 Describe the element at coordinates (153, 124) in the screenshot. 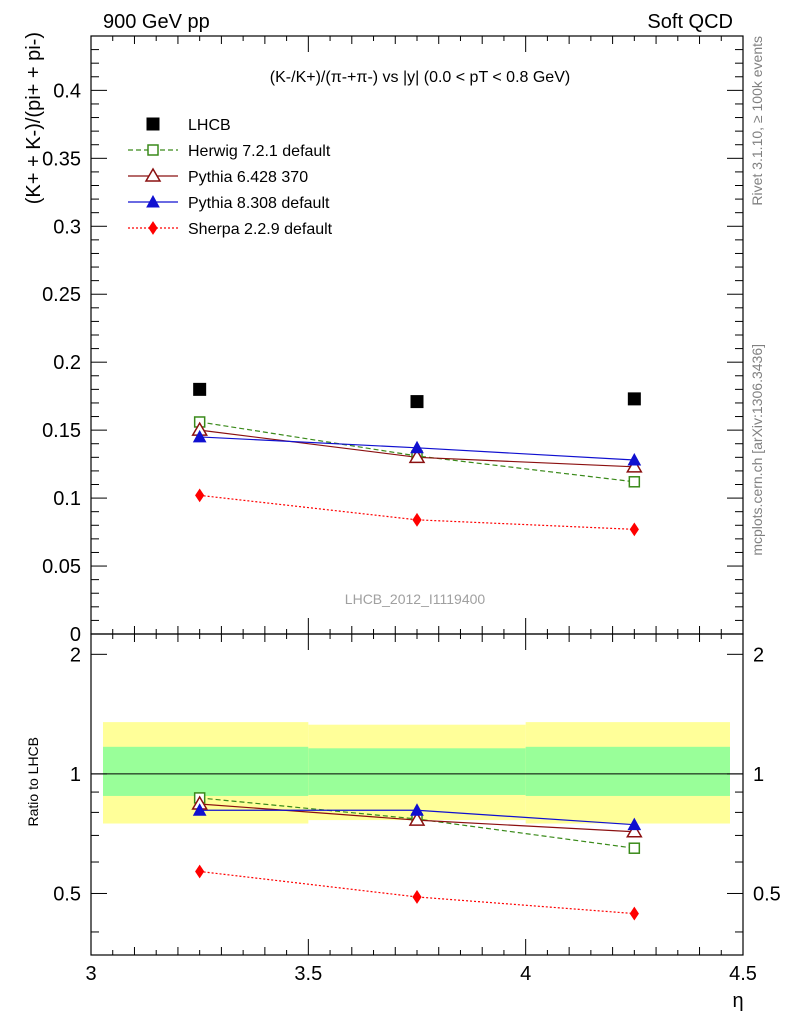

I see `legend-marker-data` at that location.